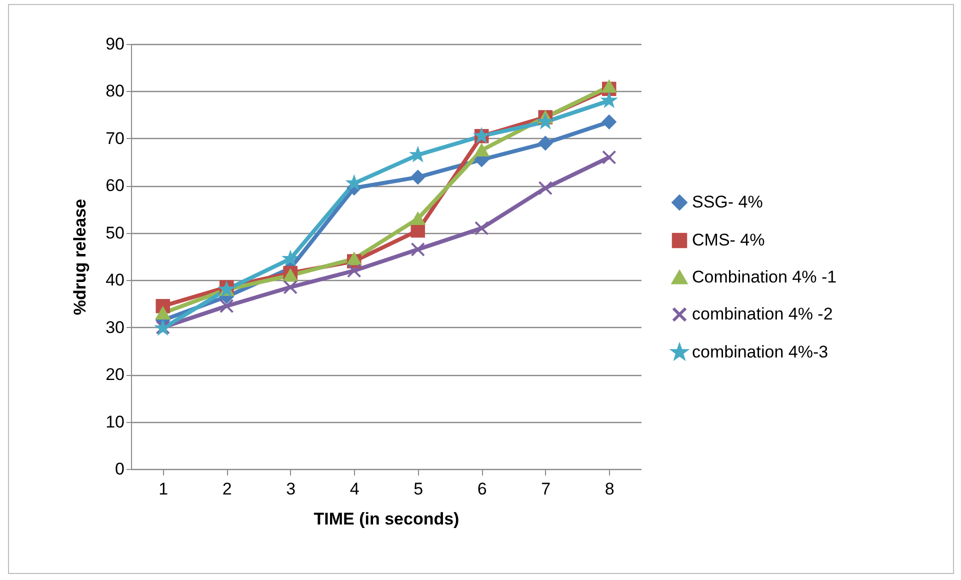 This screenshot has height=580, width=961. I want to click on y-tick-label: 0, so click(119, 469).